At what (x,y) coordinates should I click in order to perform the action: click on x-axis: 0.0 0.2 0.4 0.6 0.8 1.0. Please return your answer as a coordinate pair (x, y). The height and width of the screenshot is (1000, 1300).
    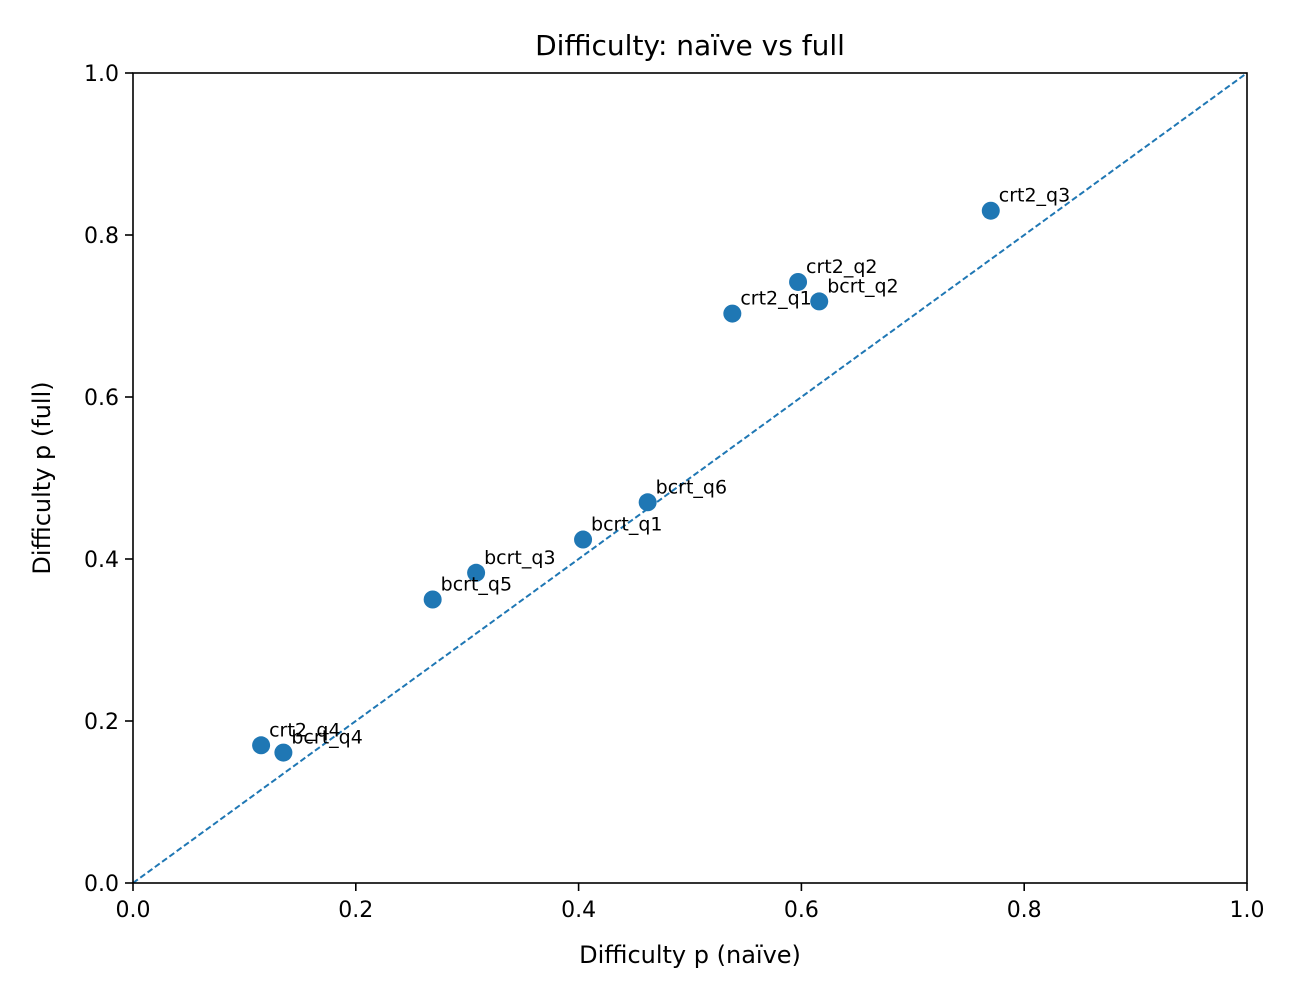
    Looking at the image, I should click on (690, 903).